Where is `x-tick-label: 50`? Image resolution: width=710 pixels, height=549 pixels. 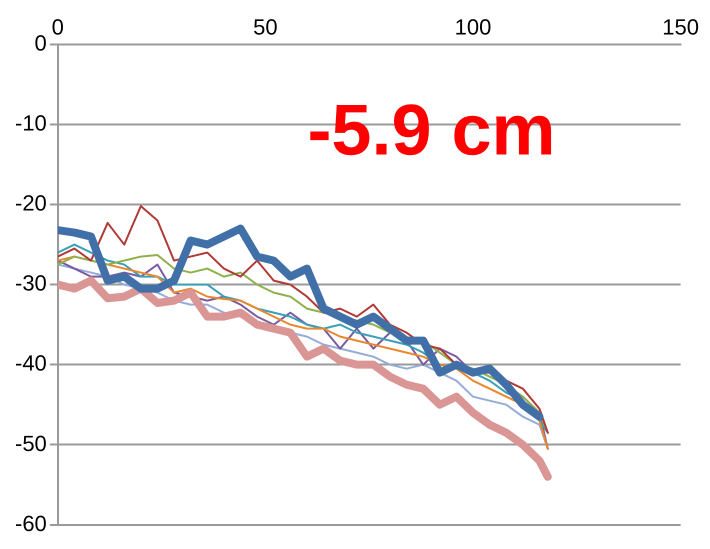 x-tick-label: 50 is located at coordinates (265, 27).